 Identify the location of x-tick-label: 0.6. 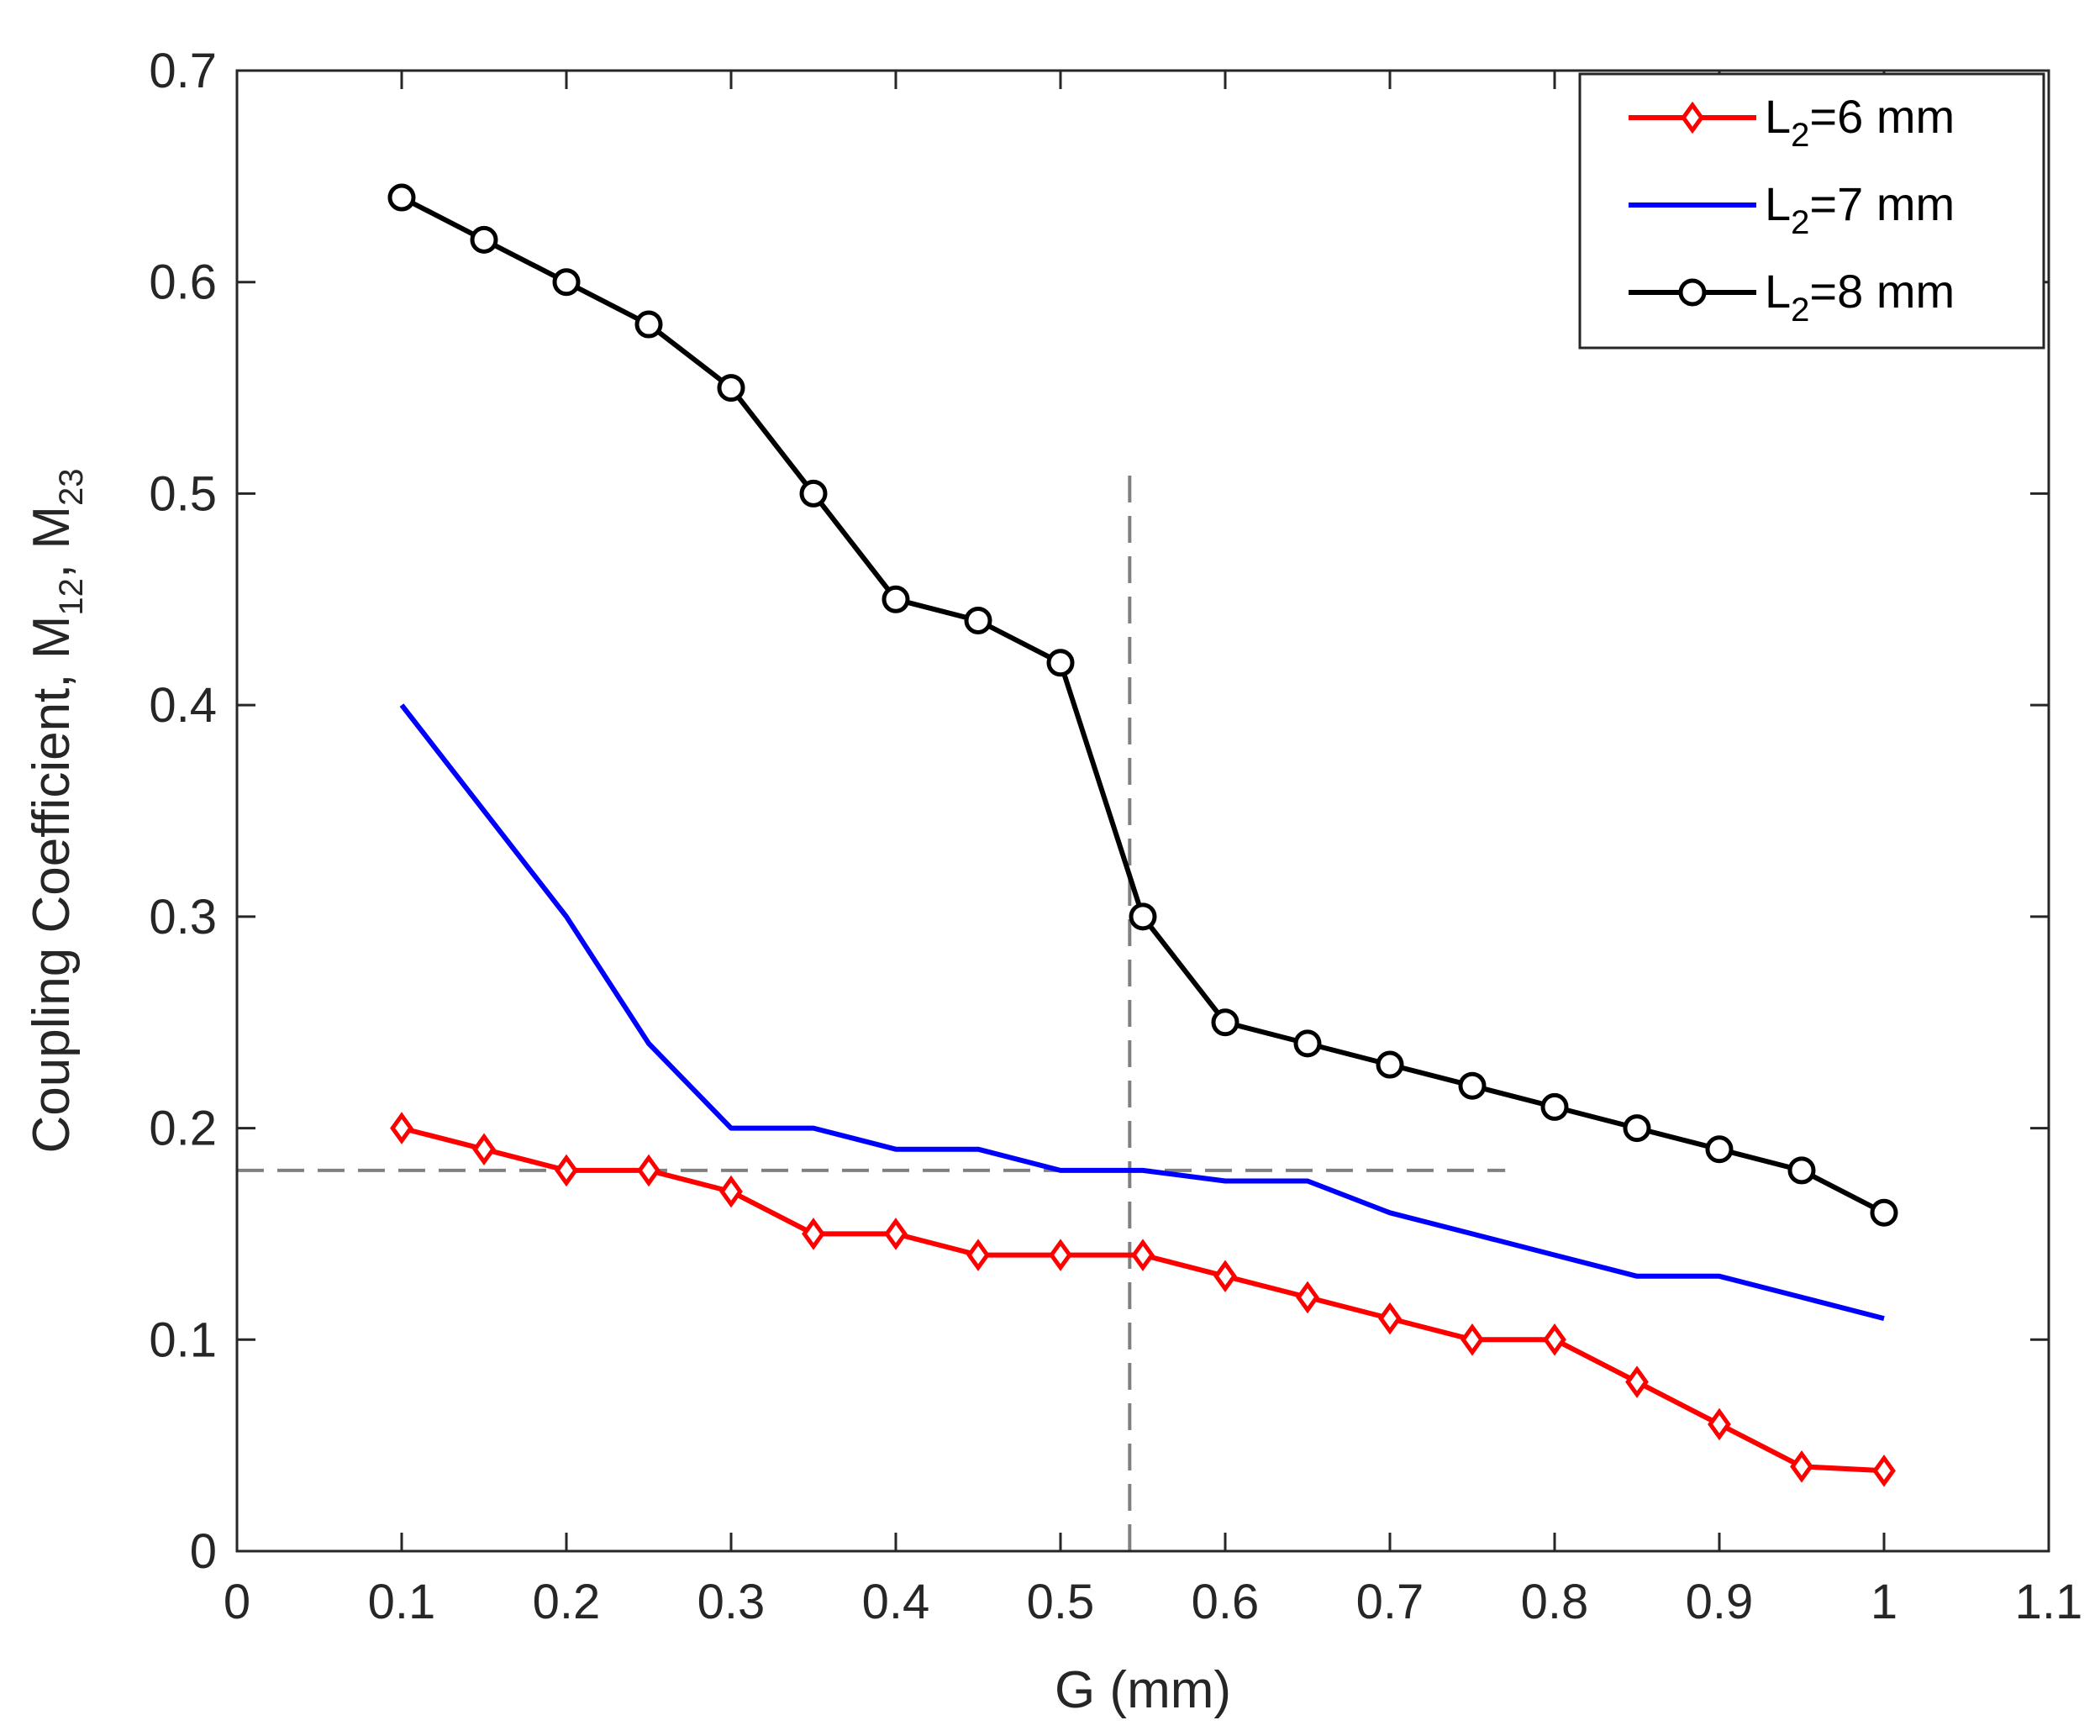
(1226, 1602).